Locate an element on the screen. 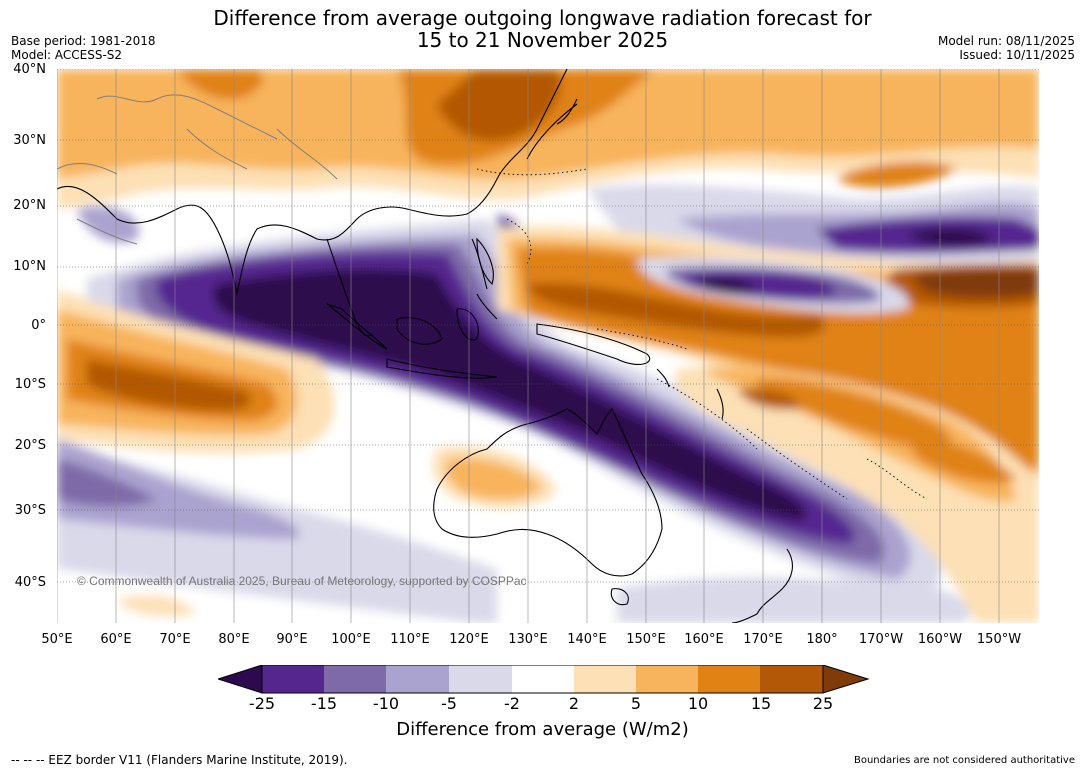  colorbar is located at coordinates (544, 679).